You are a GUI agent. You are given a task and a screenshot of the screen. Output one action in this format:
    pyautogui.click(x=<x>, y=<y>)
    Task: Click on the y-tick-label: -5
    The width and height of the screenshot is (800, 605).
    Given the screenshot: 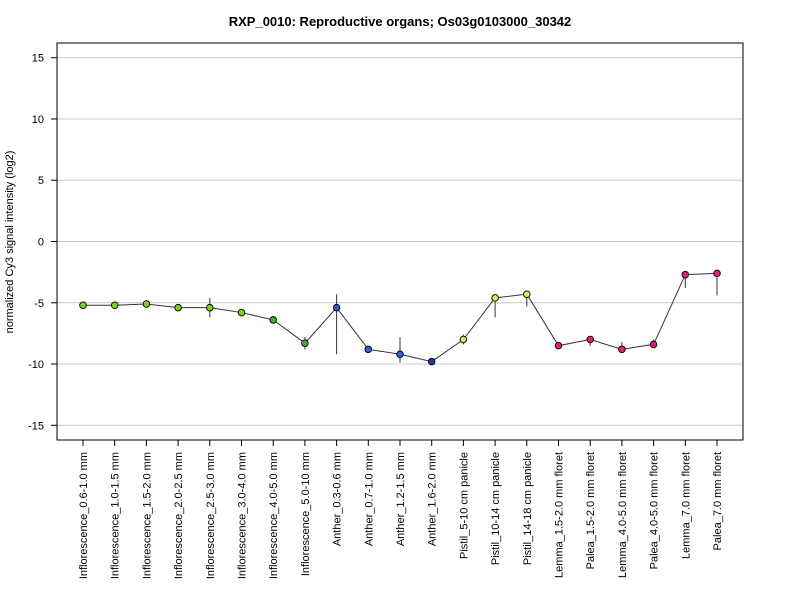 What is the action you would take?
    pyautogui.click(x=39, y=304)
    